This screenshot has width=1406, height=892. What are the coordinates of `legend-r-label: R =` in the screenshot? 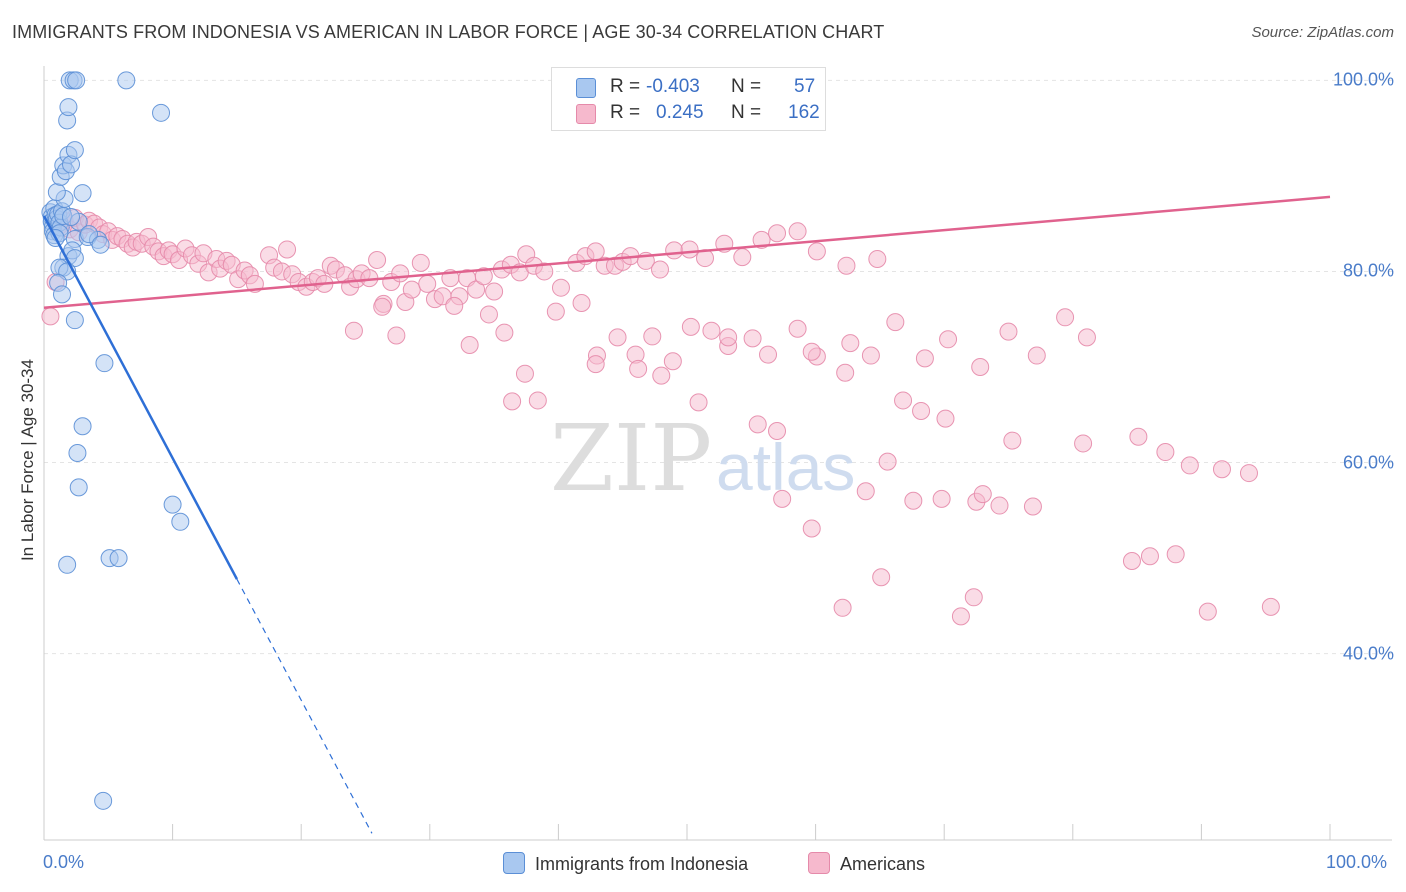 It's located at (625, 86).